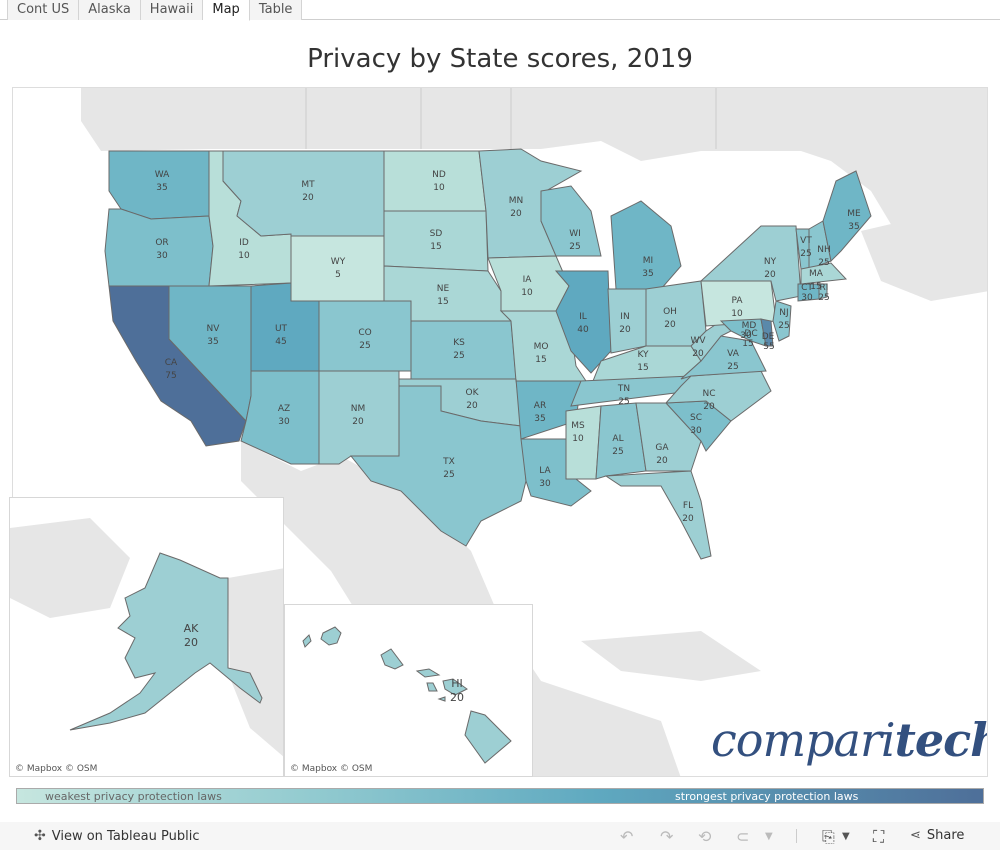  Describe the element at coordinates (276, 10) in the screenshot. I see `tab-table: Table` at that location.